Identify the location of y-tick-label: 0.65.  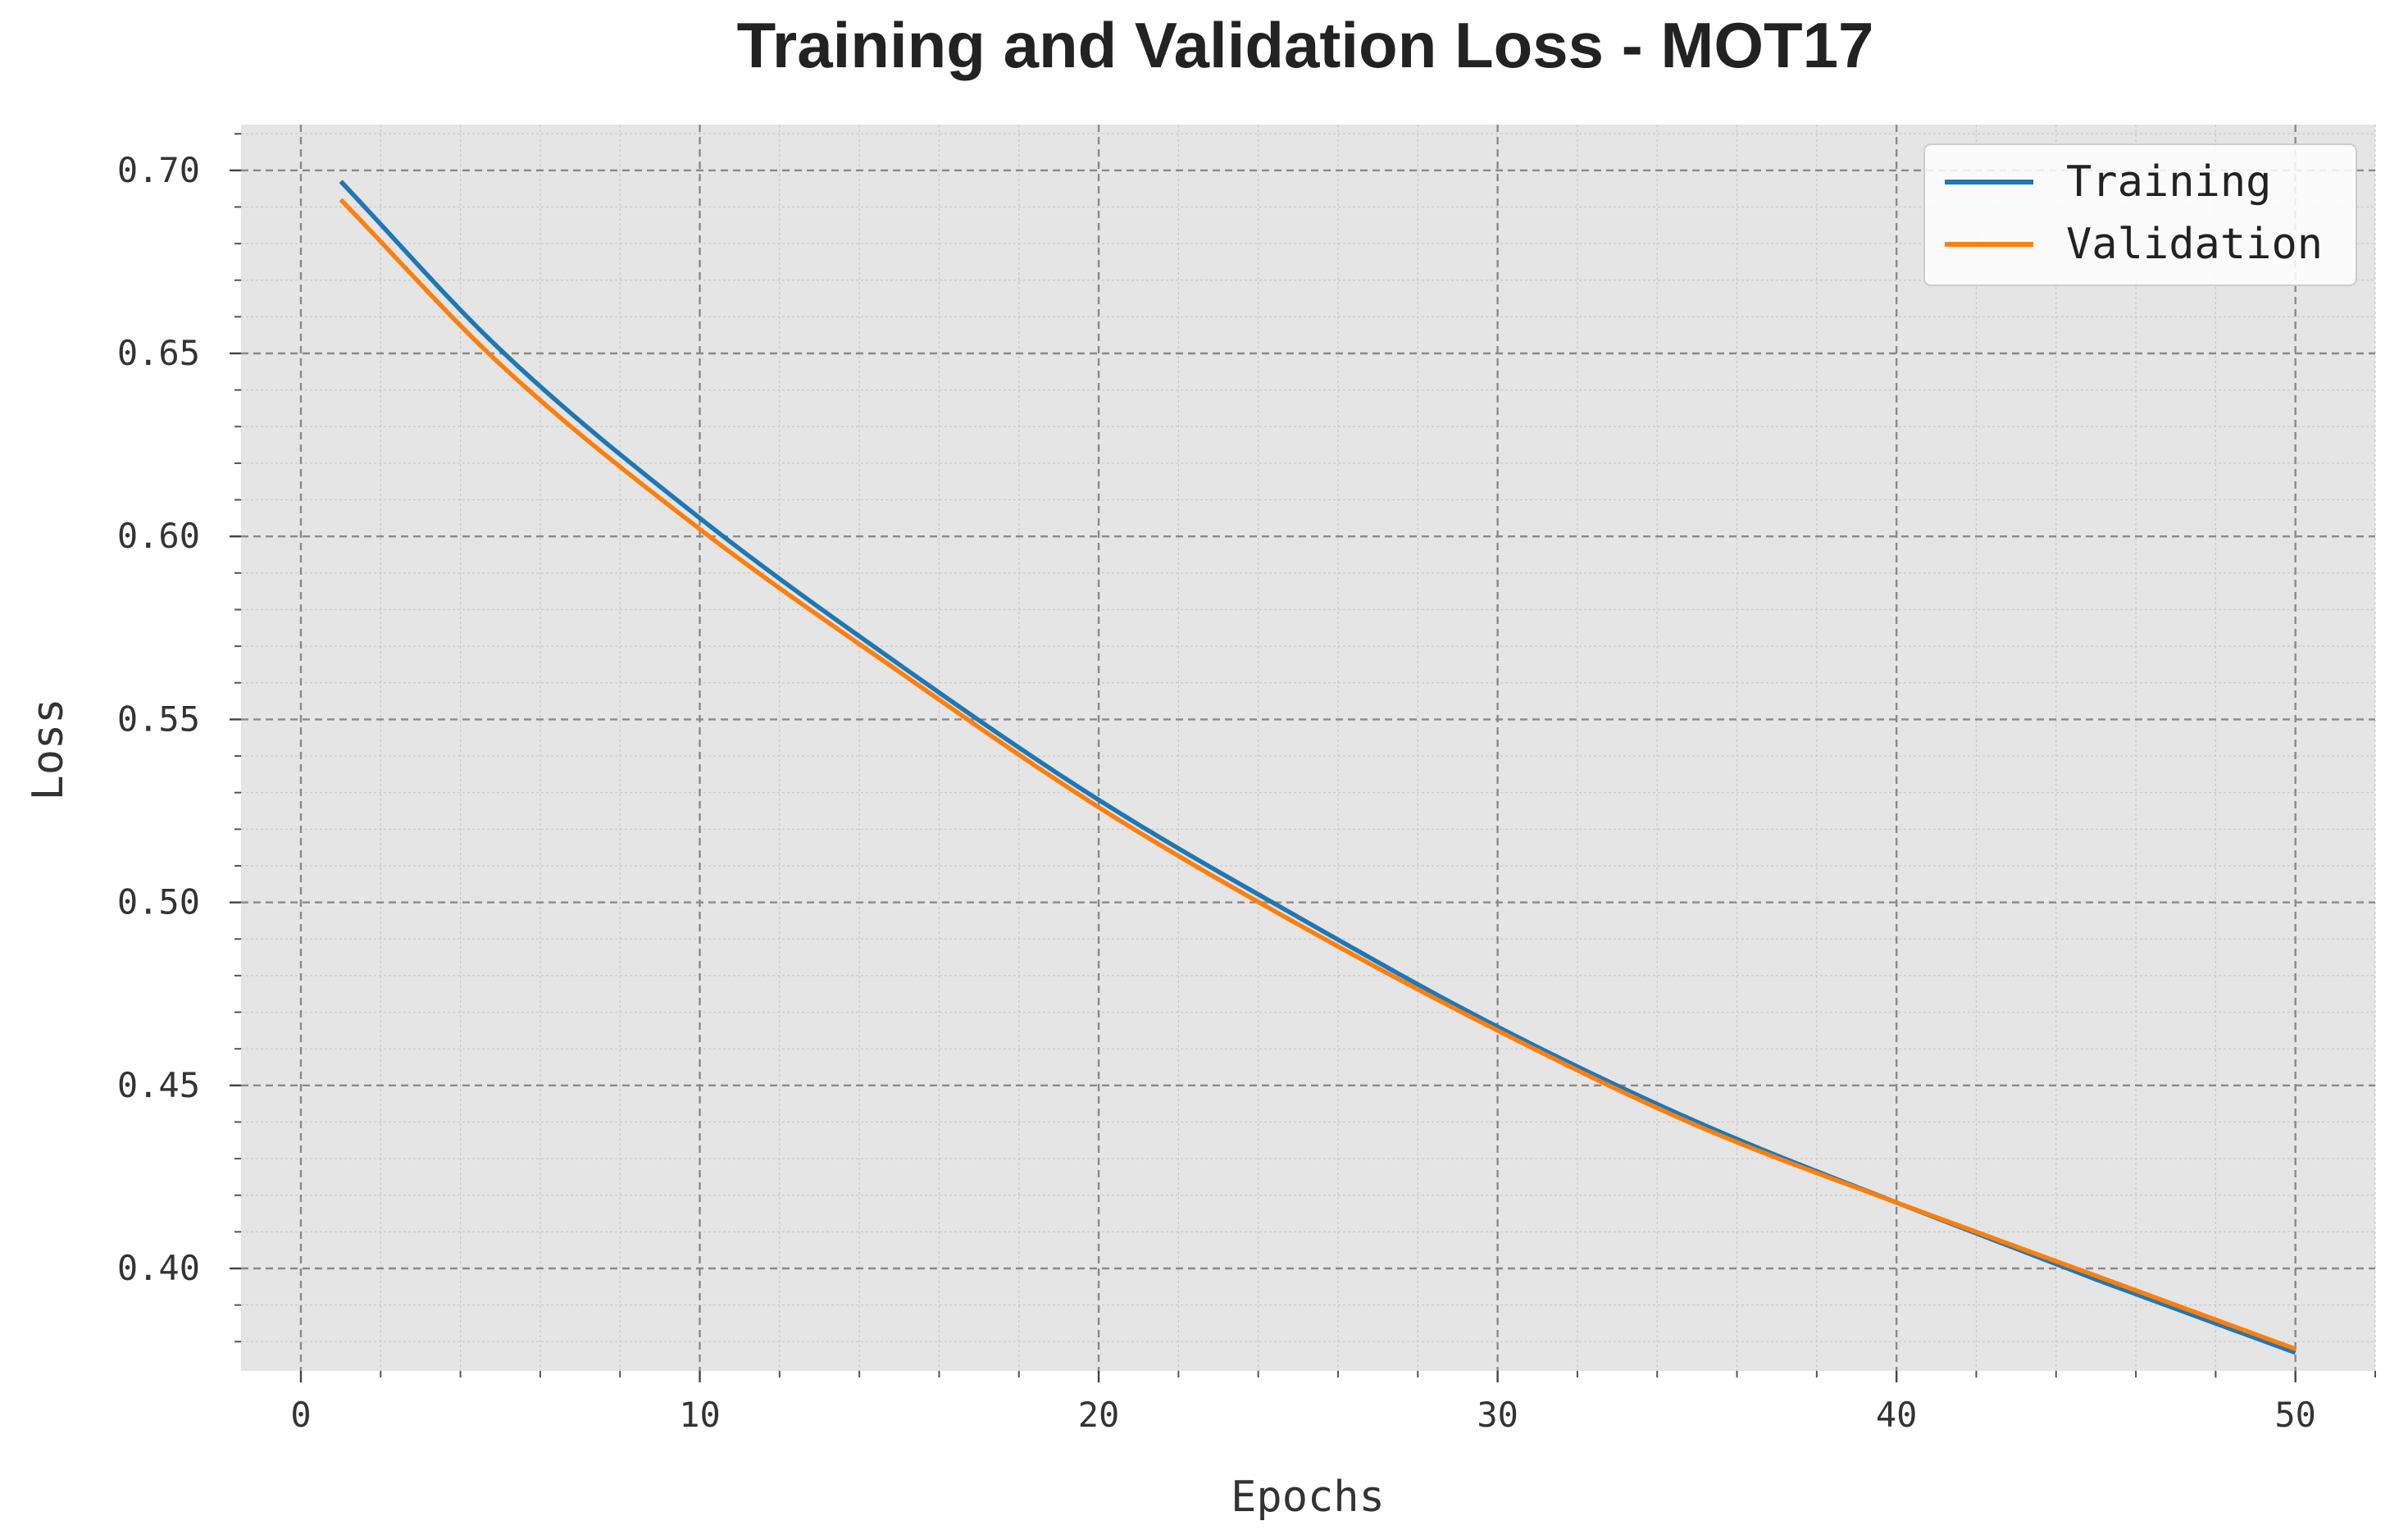
(158, 353).